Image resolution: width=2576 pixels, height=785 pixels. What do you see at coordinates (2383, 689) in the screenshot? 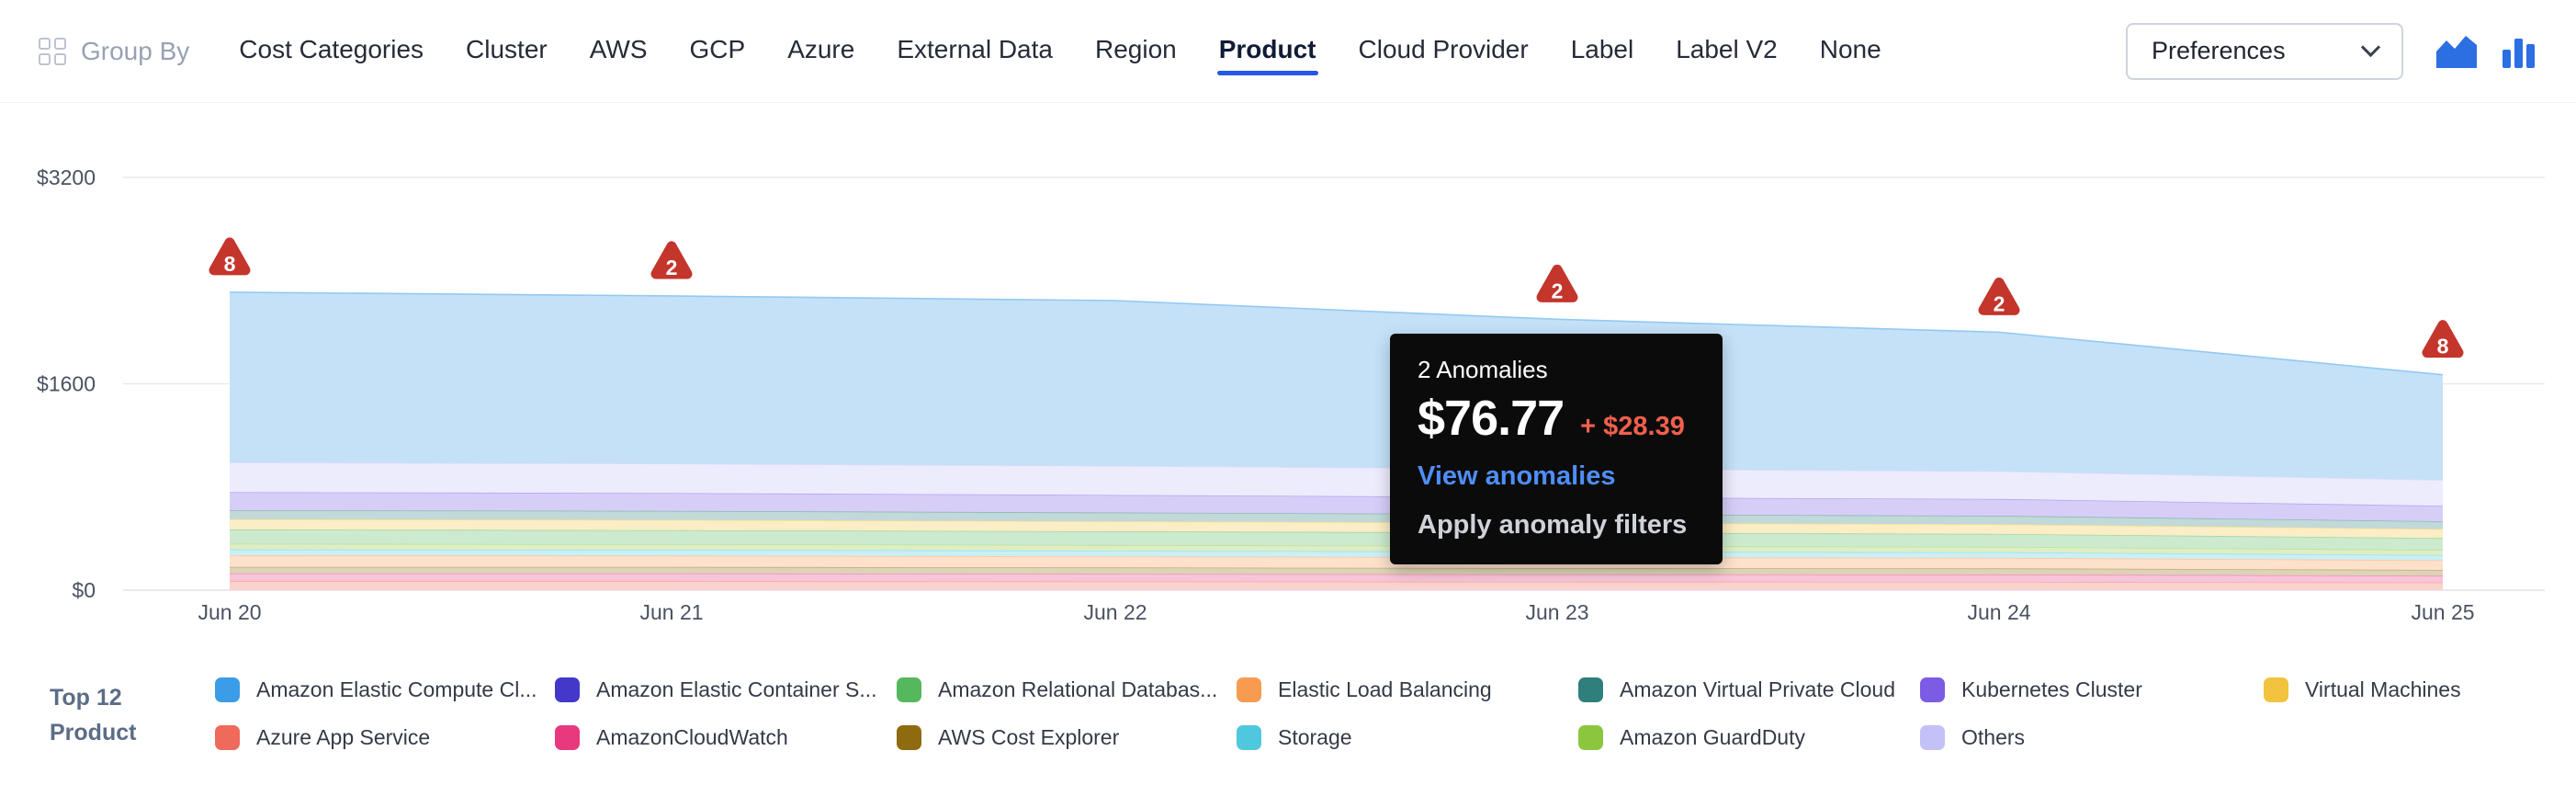
I see `legend-label: Virtual Machines` at bounding box center [2383, 689].